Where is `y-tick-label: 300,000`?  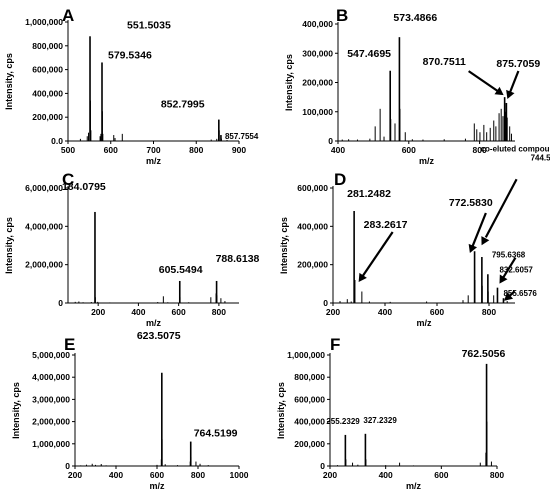
y-tick-label: 300,000 is located at coordinates (317, 53).